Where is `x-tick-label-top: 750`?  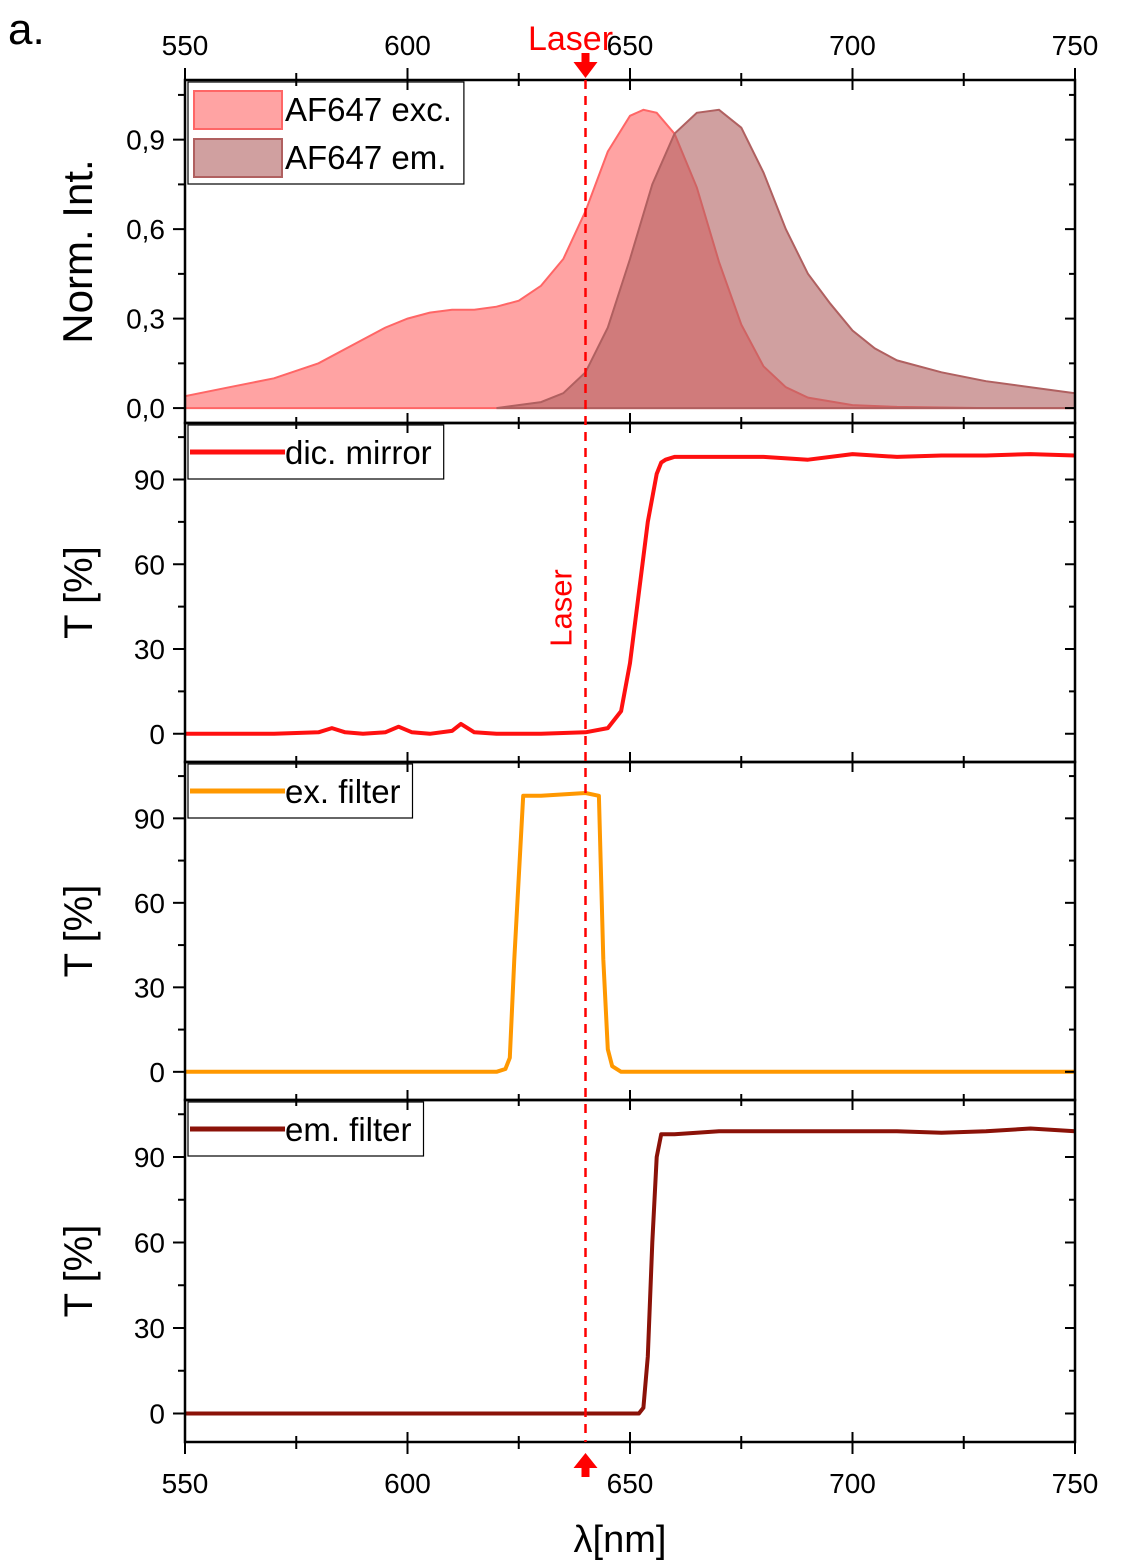
x-tick-label-top: 750 is located at coordinates (1075, 45).